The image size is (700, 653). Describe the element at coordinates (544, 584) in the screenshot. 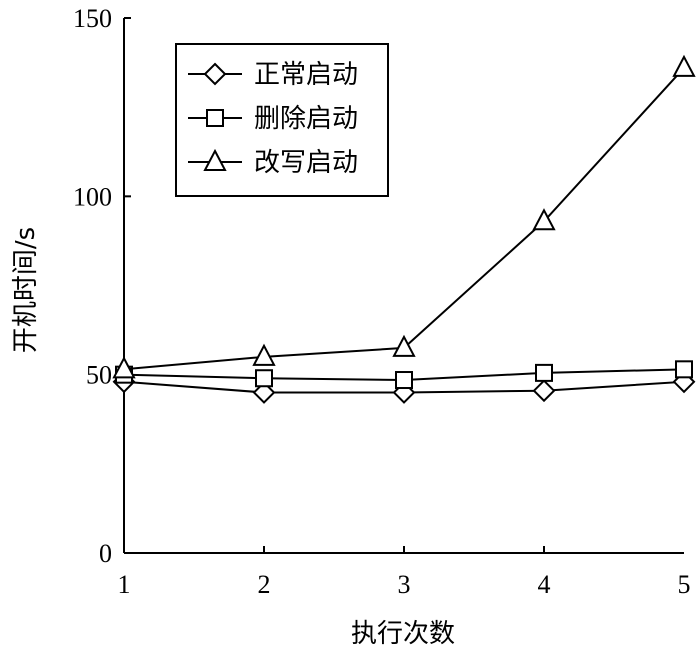

I see `x-tick-label: 4` at that location.